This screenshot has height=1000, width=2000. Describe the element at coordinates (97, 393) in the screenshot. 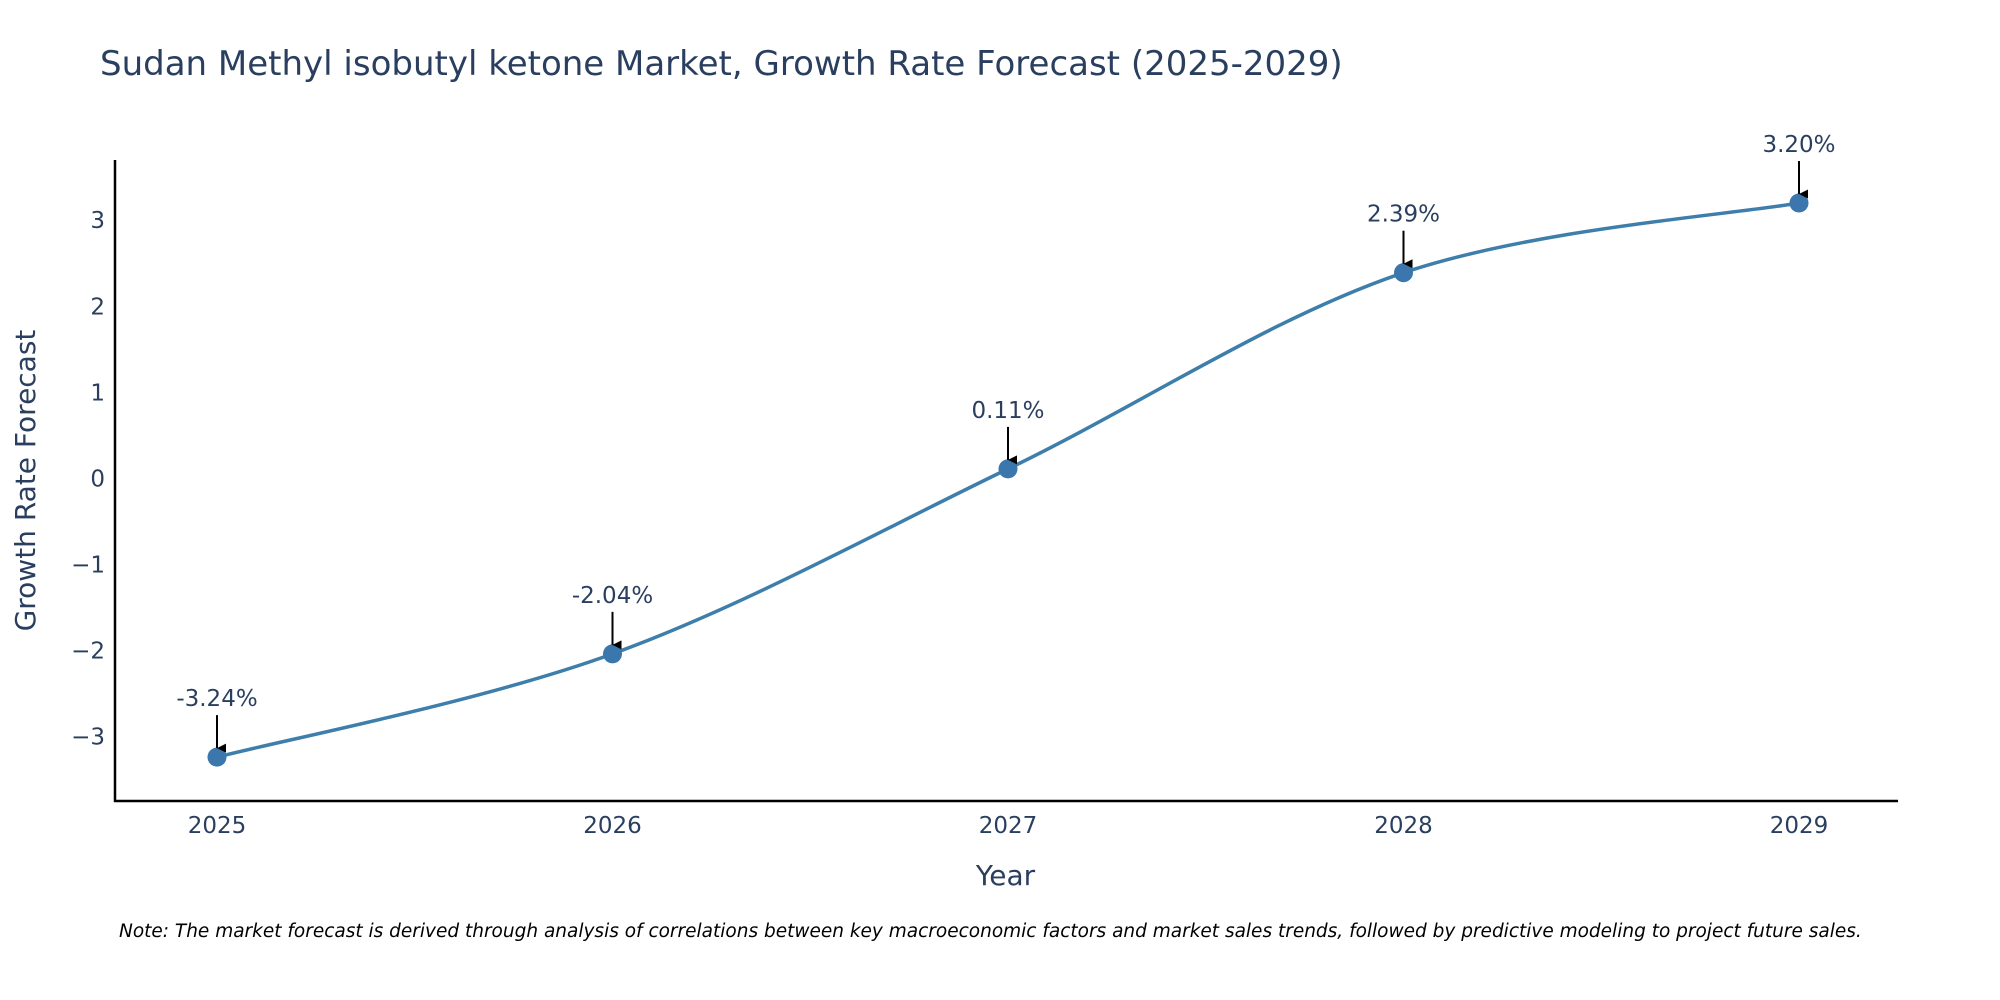

I see `y-tick-label: 1` at that location.